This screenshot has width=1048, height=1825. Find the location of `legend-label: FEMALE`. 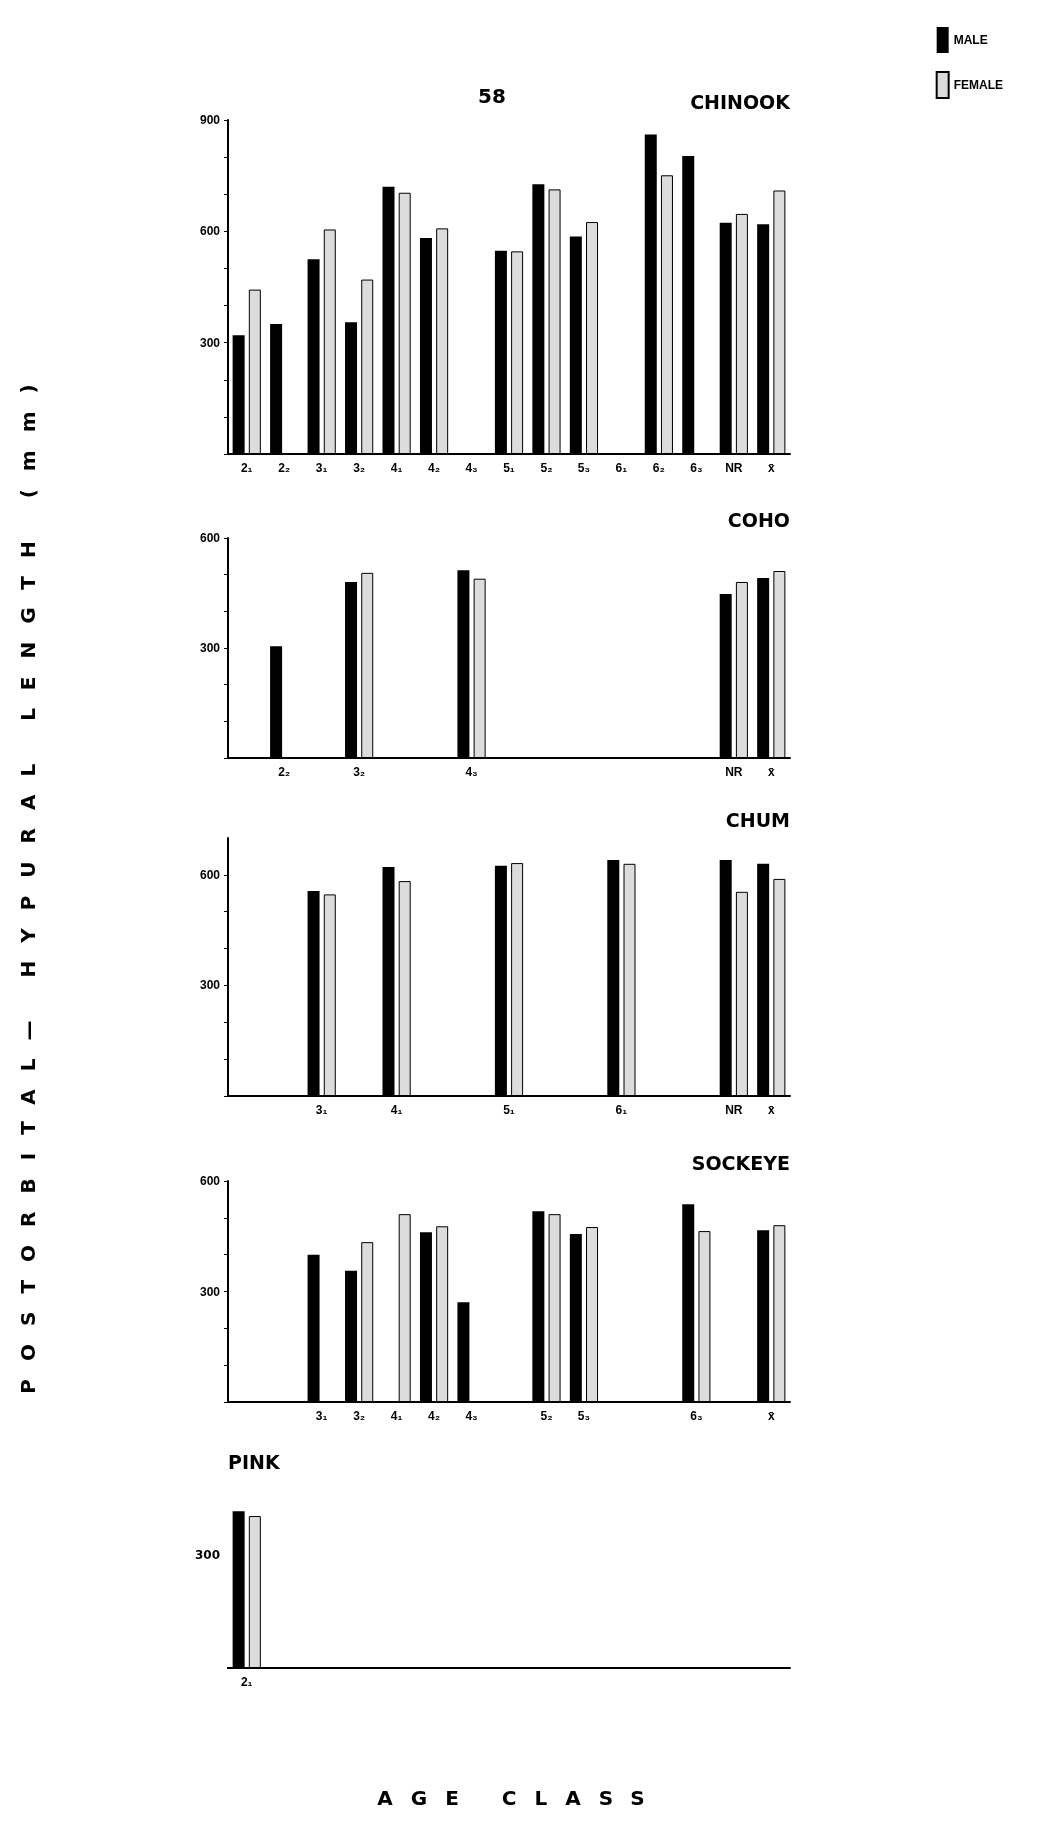

legend-label: FEMALE is located at coordinates (978, 85).